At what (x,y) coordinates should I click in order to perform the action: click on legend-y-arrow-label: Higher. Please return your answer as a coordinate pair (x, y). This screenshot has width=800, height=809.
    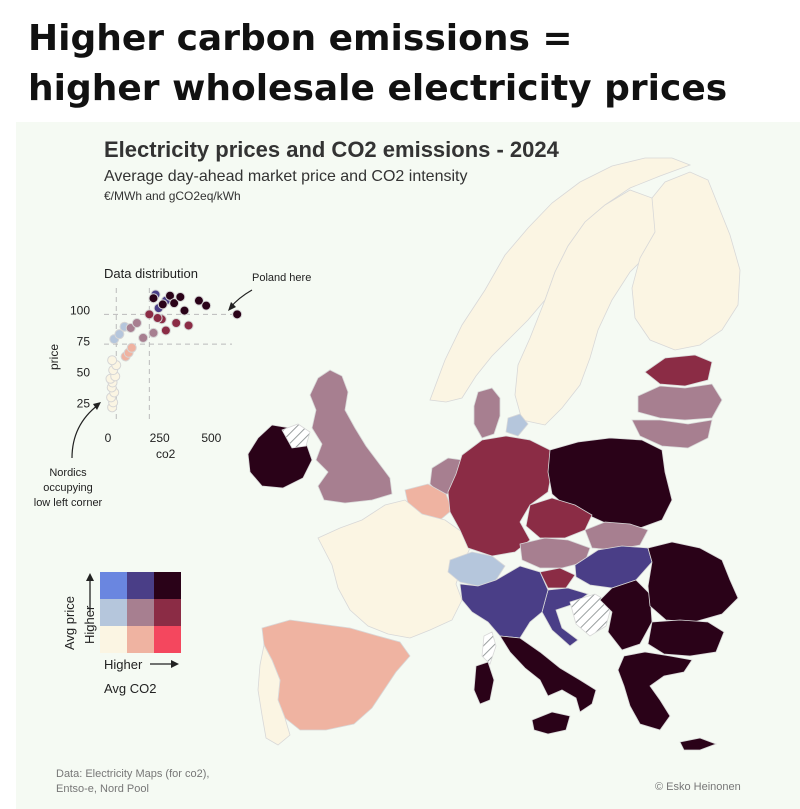
    Looking at the image, I should click on (89, 624).